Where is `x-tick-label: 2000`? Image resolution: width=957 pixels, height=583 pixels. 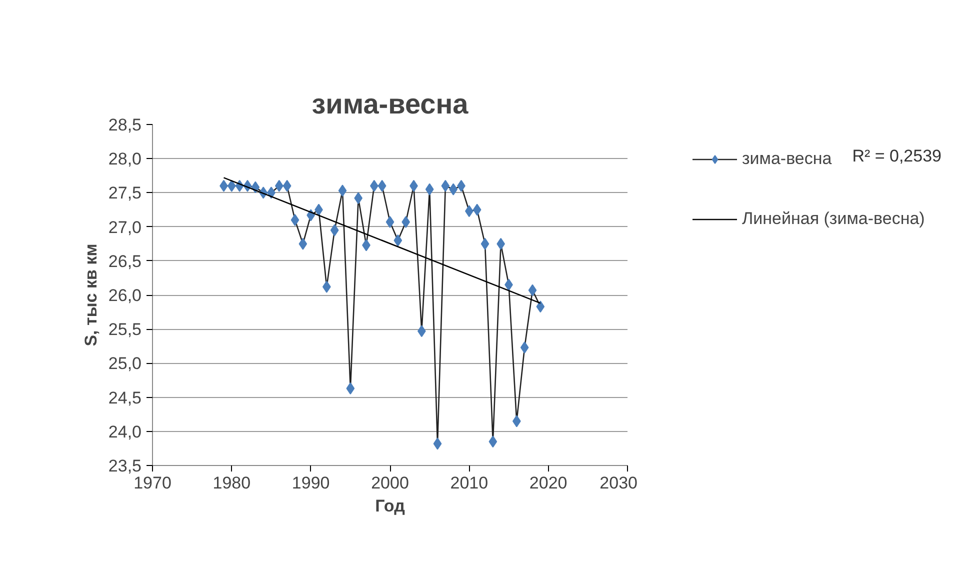
x-tick-label: 2000 is located at coordinates (390, 483).